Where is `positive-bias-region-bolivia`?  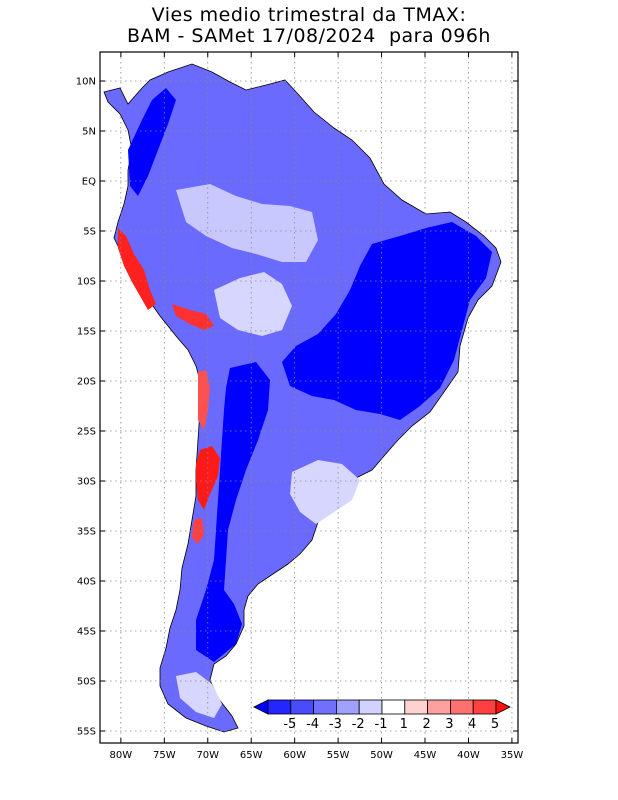
positive-bias-region-bolivia is located at coordinates (193, 317).